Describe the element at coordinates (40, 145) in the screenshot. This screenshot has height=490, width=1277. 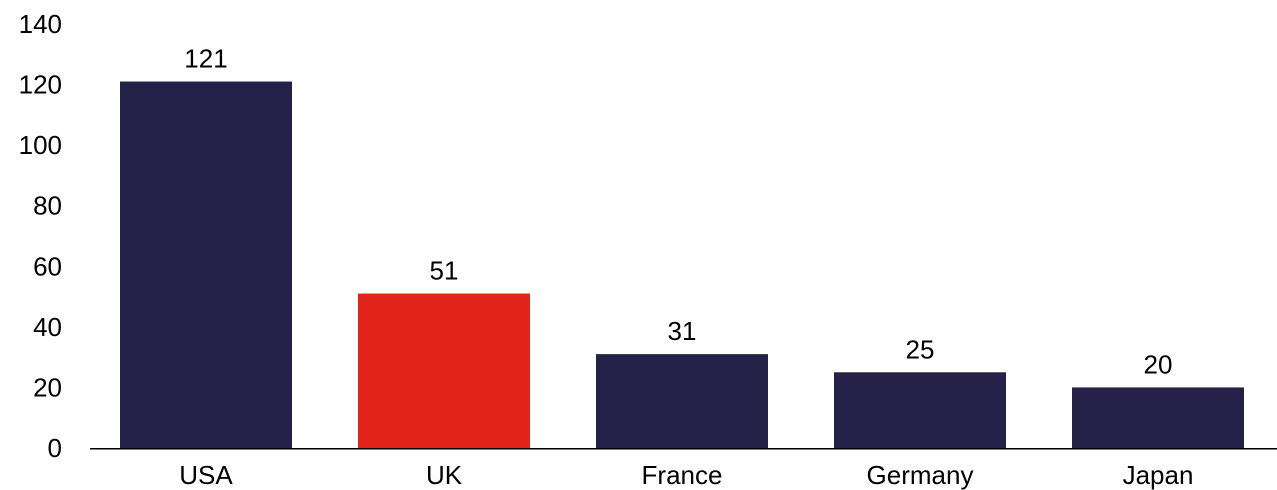
I see `y-tick-label: 100` at that location.